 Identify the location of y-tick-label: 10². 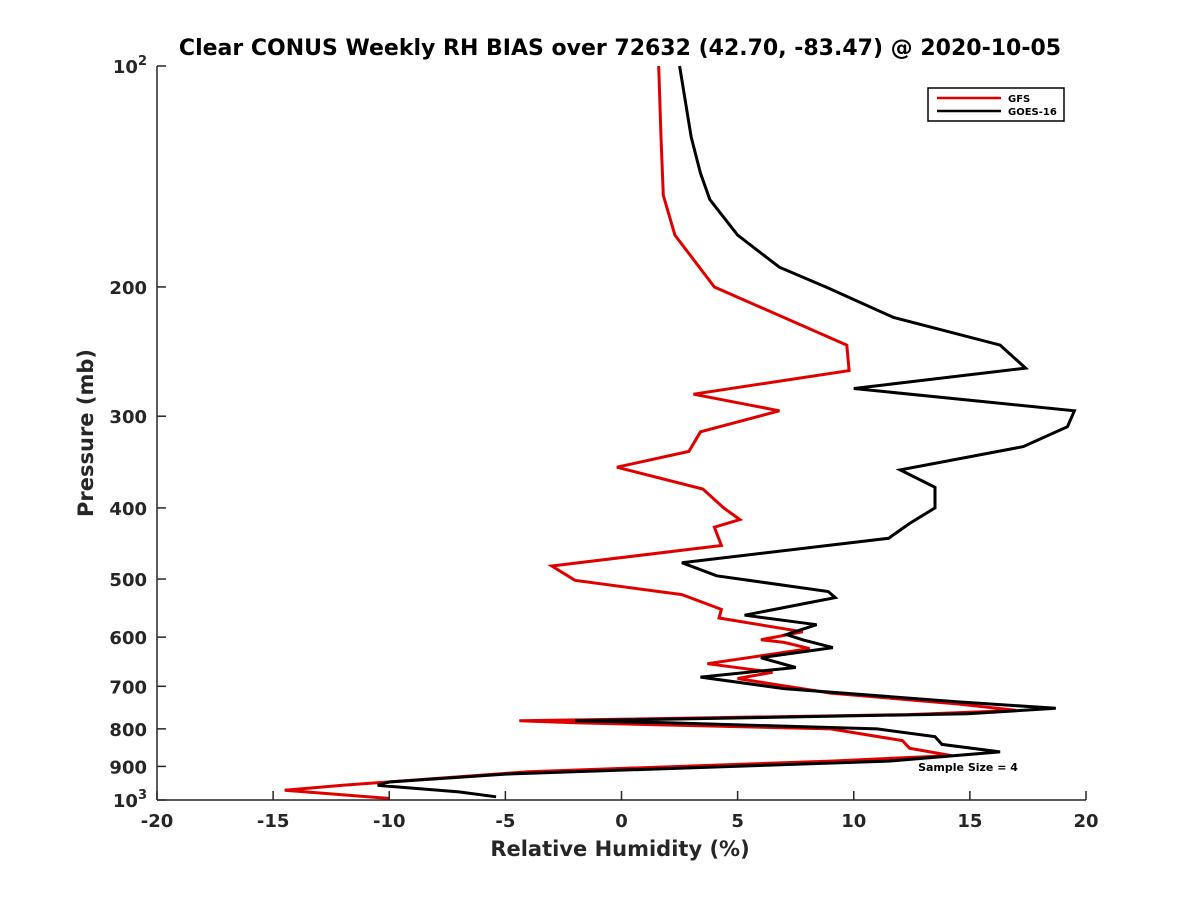
(130, 66).